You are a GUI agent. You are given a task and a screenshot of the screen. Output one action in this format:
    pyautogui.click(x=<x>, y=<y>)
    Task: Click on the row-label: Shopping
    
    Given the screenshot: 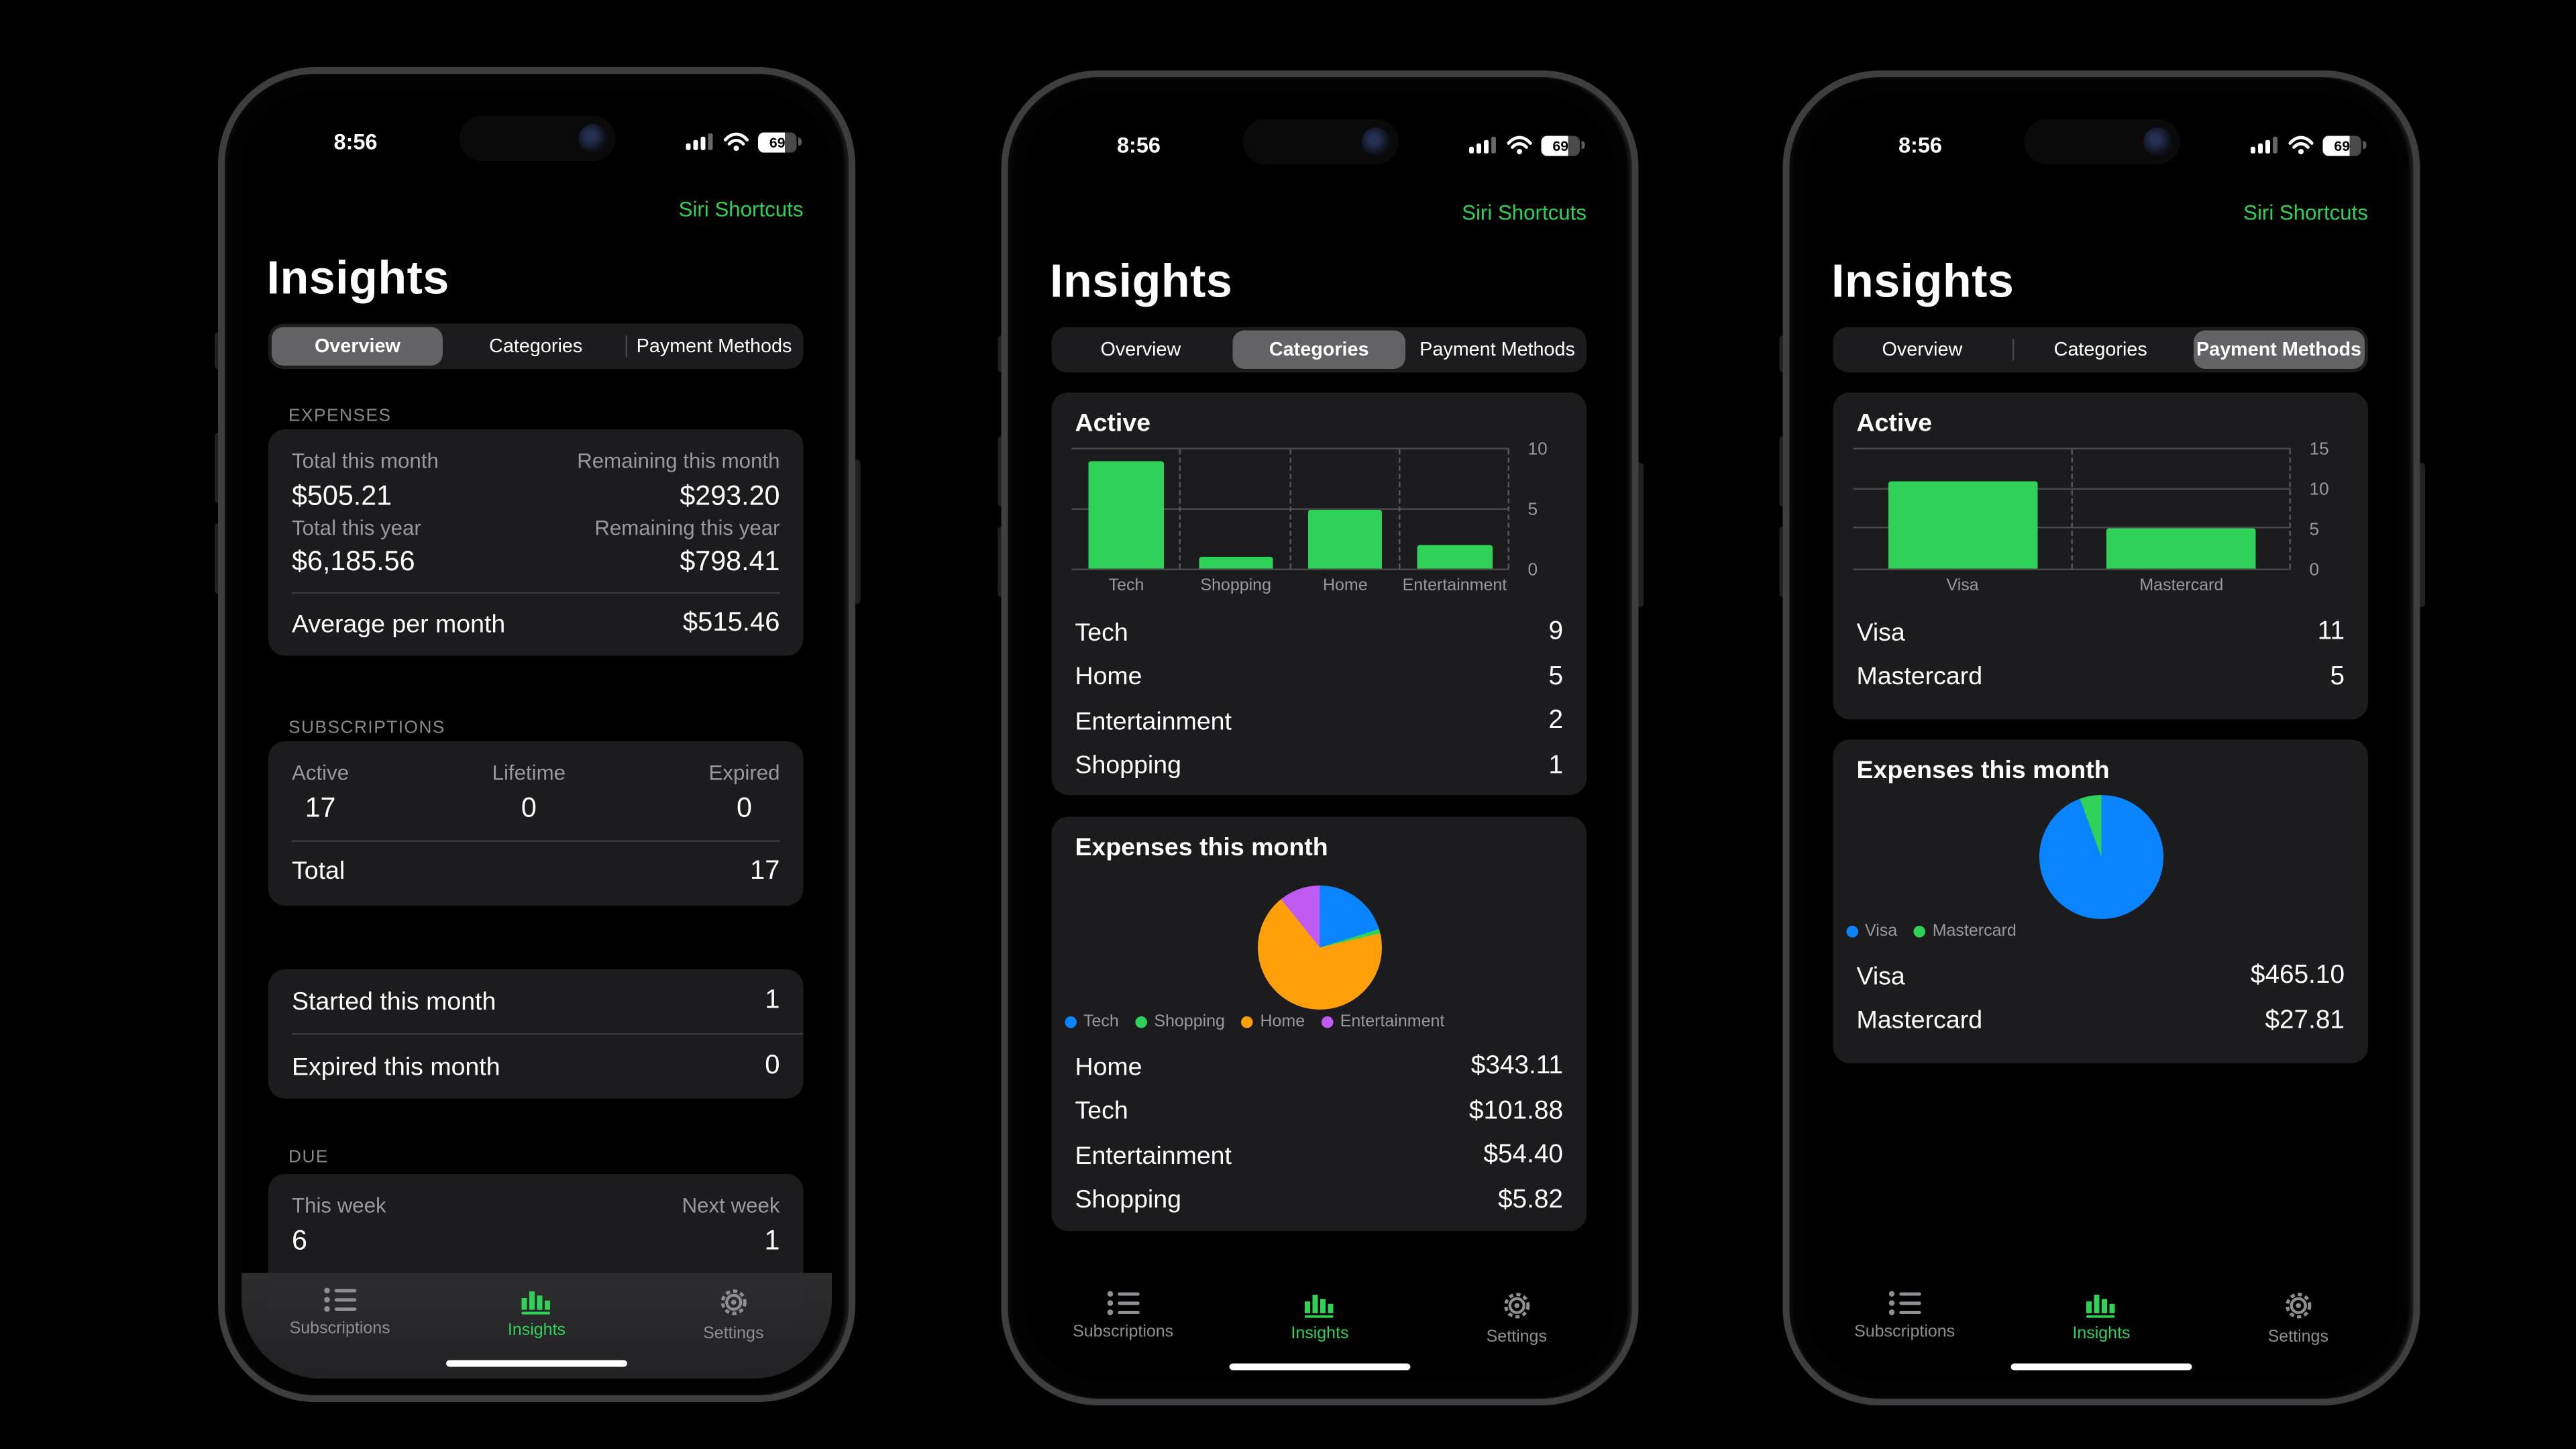 What is the action you would take?
    pyautogui.click(x=1128, y=1200)
    